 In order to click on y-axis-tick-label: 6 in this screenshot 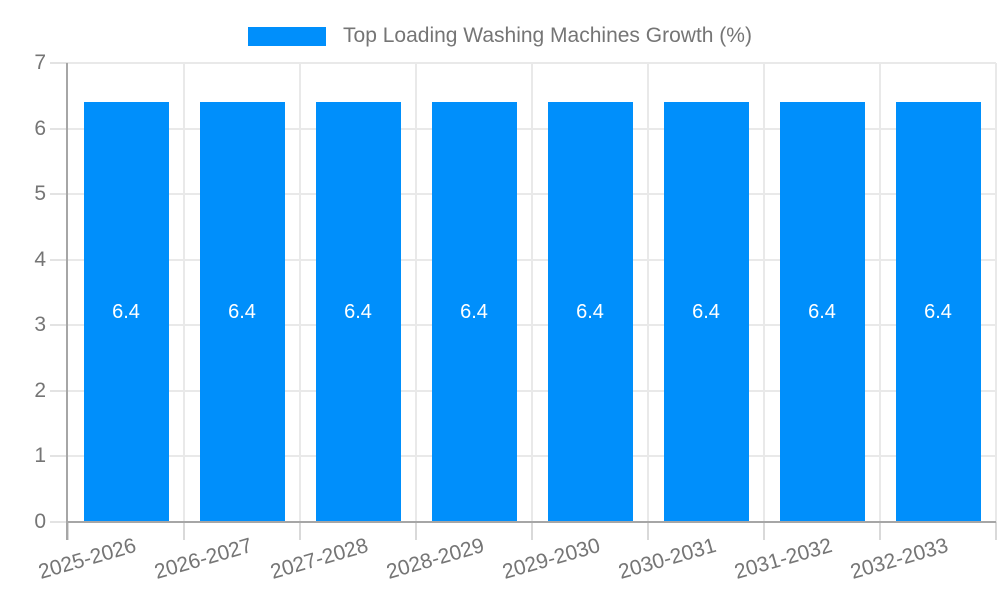, I will do `click(40, 128)`.